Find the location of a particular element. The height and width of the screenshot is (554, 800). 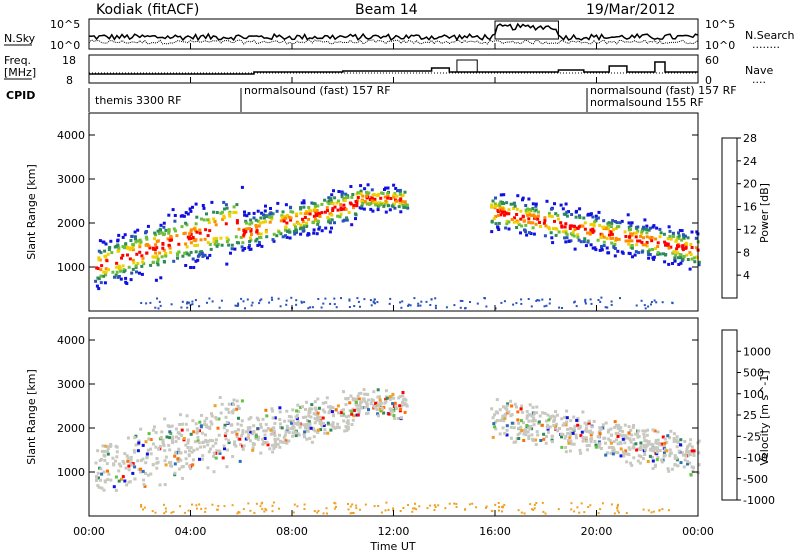

colorbar-tick-label: 8 is located at coordinates (746, 252).